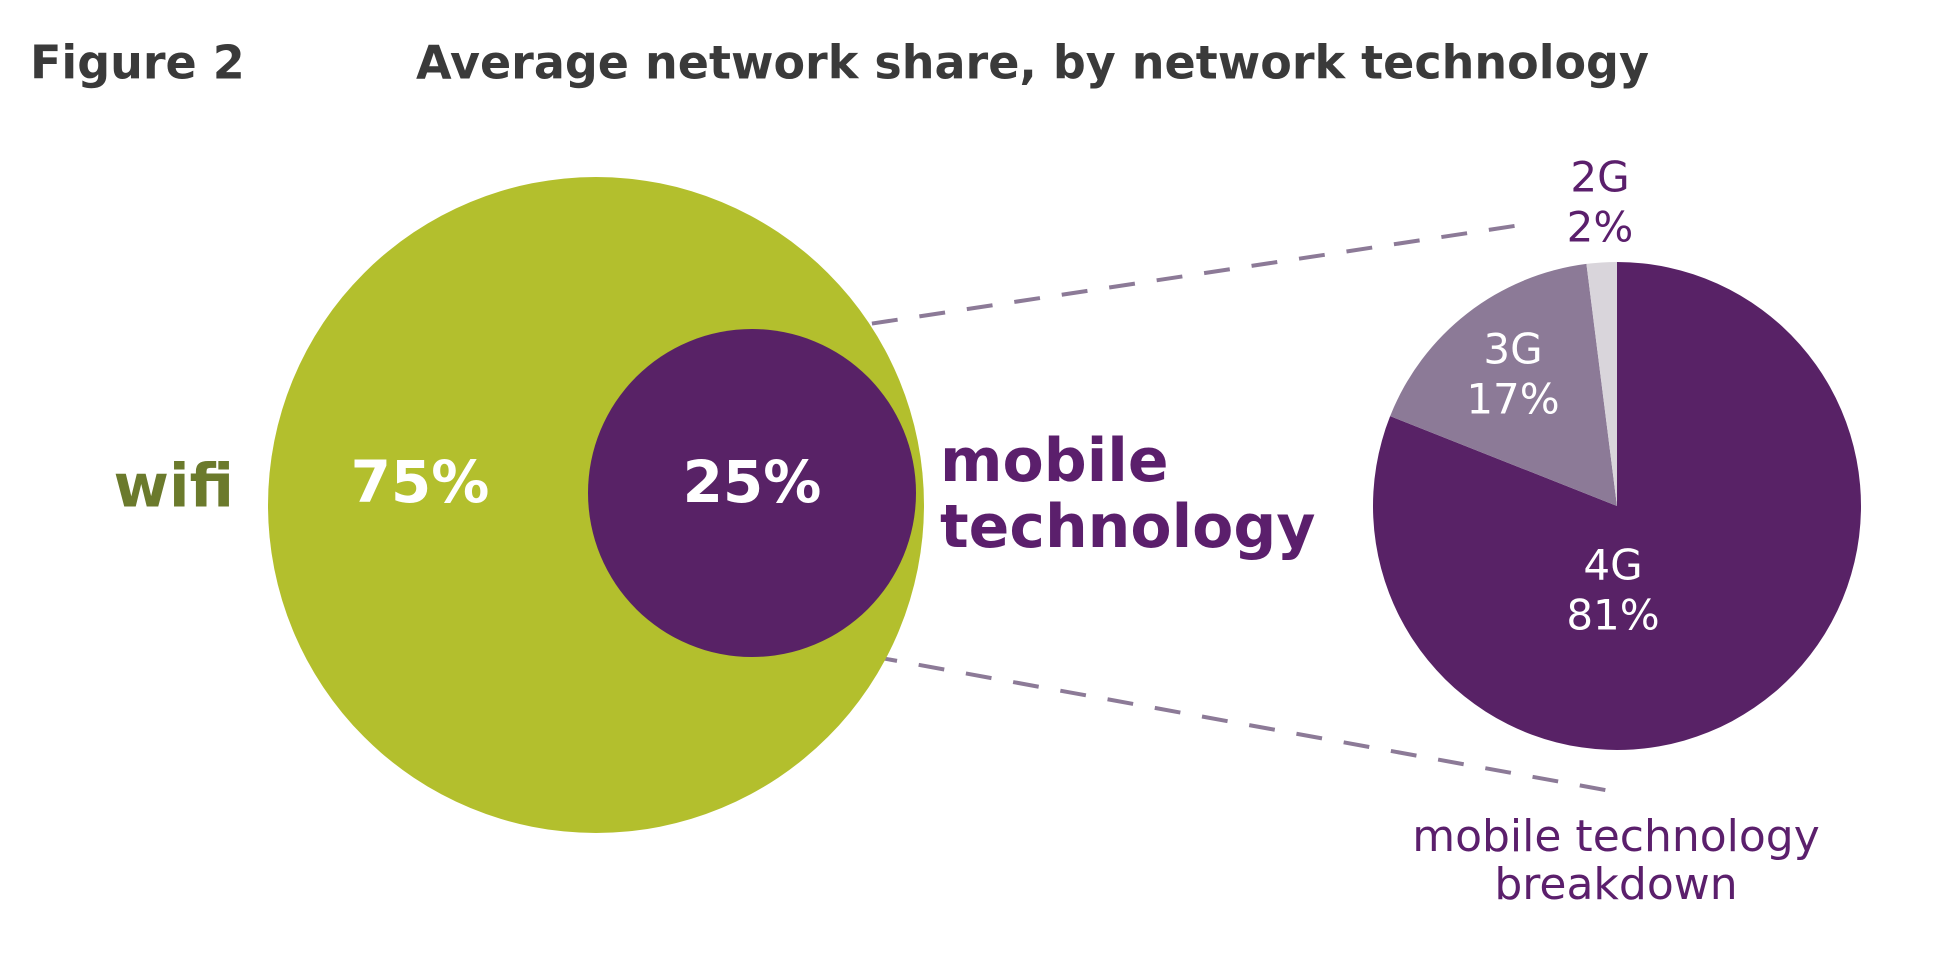  What do you see at coordinates (137, 63) in the screenshot?
I see `figure-label: Figure 2` at bounding box center [137, 63].